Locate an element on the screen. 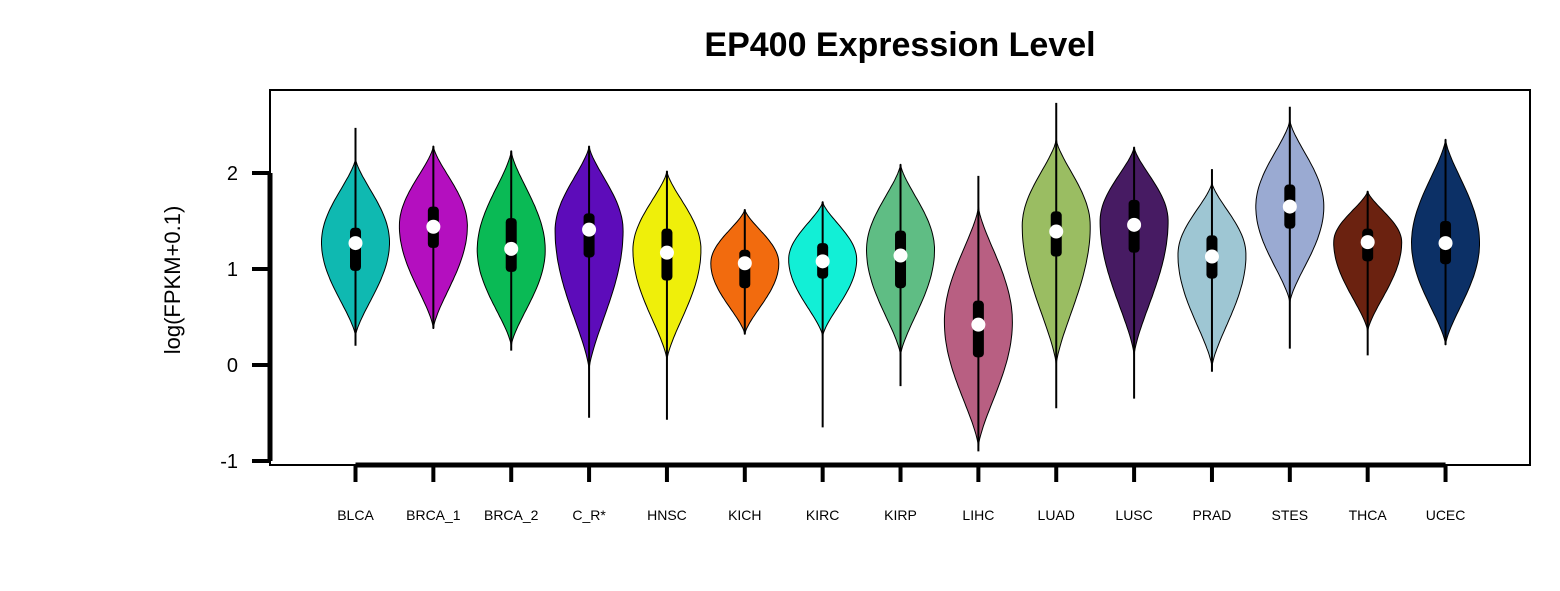 The height and width of the screenshot is (591, 1560). chart-title: EP400 Expression Level is located at coordinates (900, 45).